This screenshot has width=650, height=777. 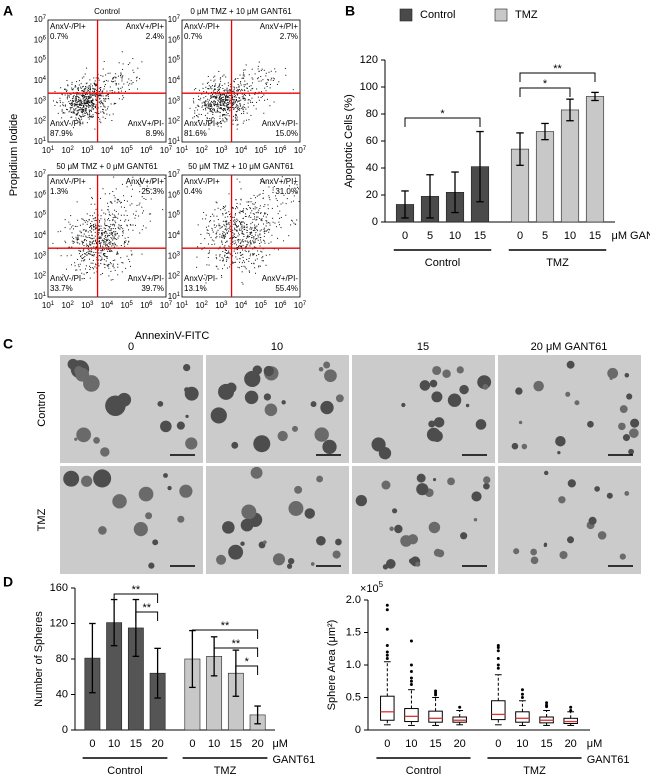 I want to click on quadrant-name: AnxV+/PI+, so click(x=279, y=26).